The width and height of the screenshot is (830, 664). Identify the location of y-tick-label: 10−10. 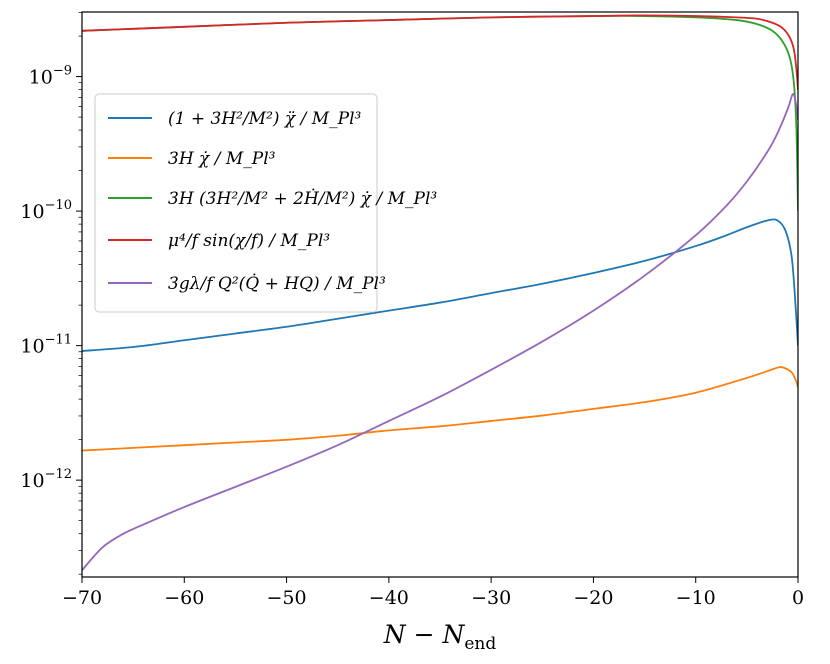
(46, 210).